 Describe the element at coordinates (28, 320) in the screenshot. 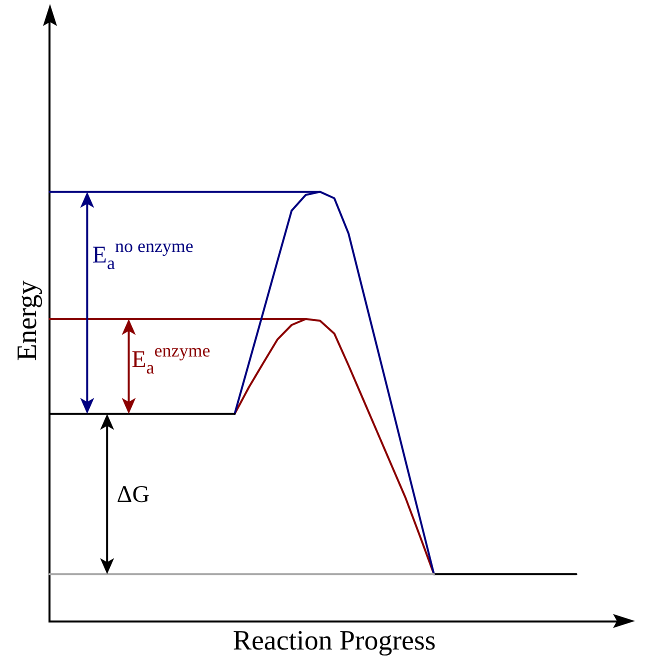

I see `y-axis-title: Energy` at that location.